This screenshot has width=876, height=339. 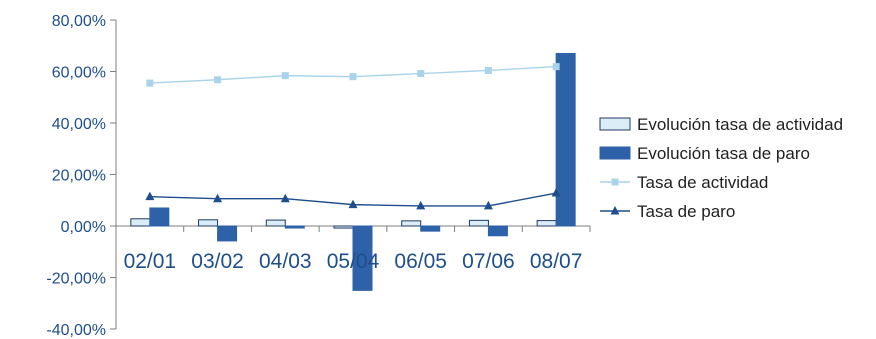 What do you see at coordinates (686, 211) in the screenshot?
I see `legend-label: Tasa de paro` at bounding box center [686, 211].